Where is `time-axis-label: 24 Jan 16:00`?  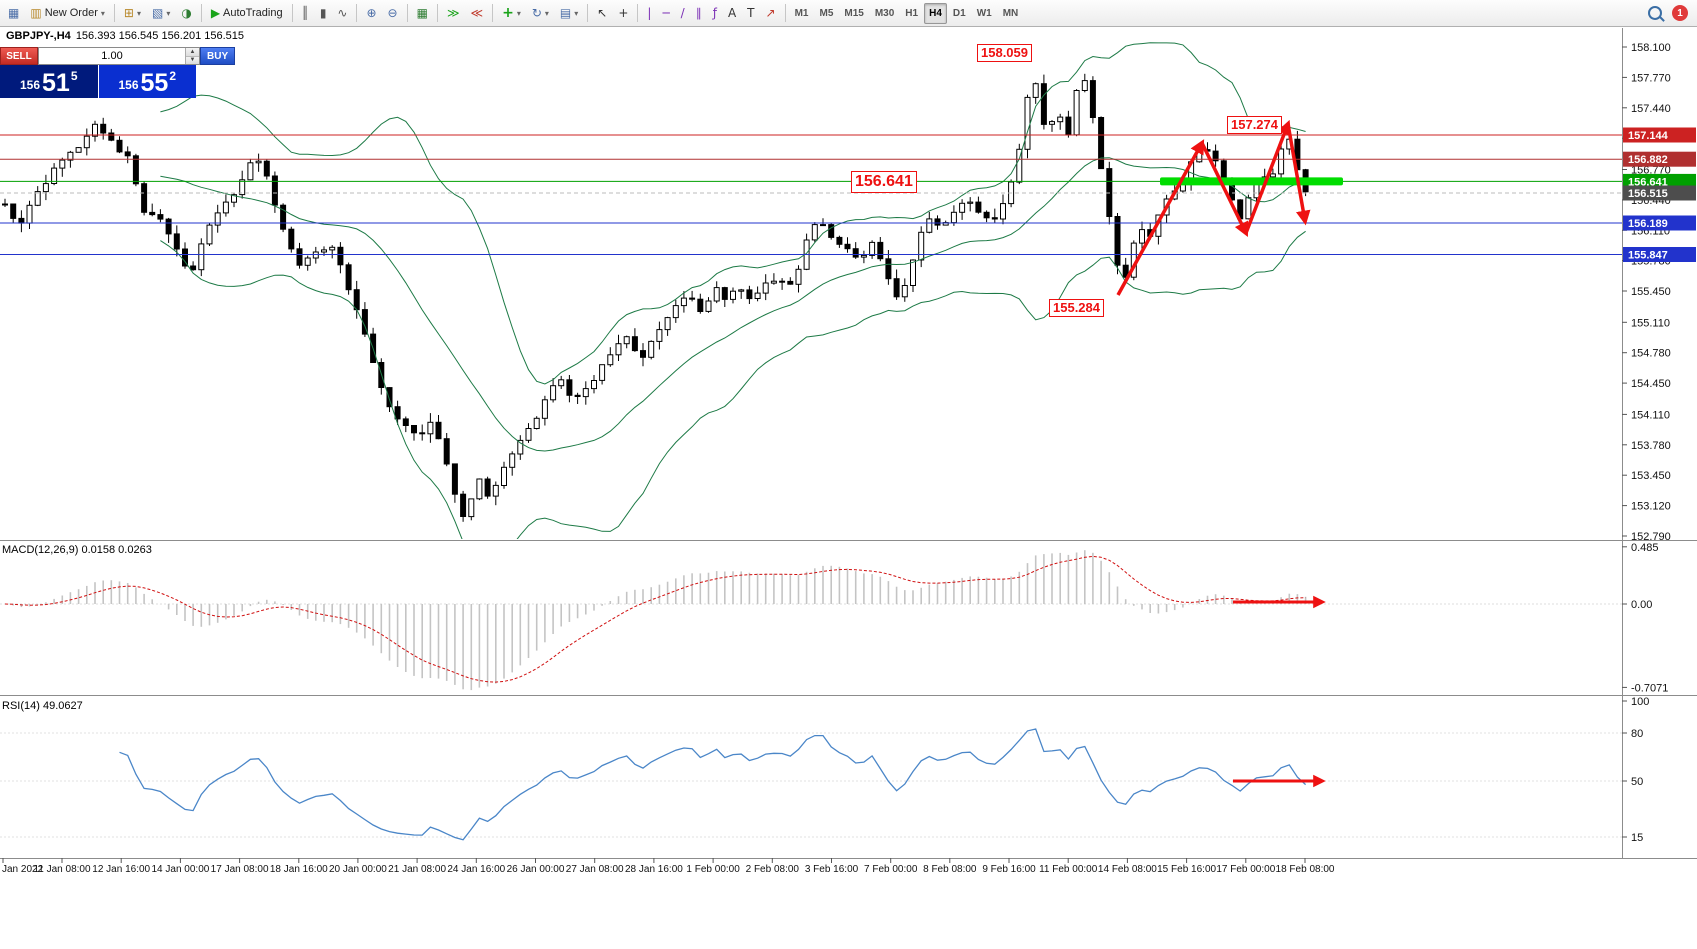 time-axis-label: 24 Jan 16:00 is located at coordinates (476, 869).